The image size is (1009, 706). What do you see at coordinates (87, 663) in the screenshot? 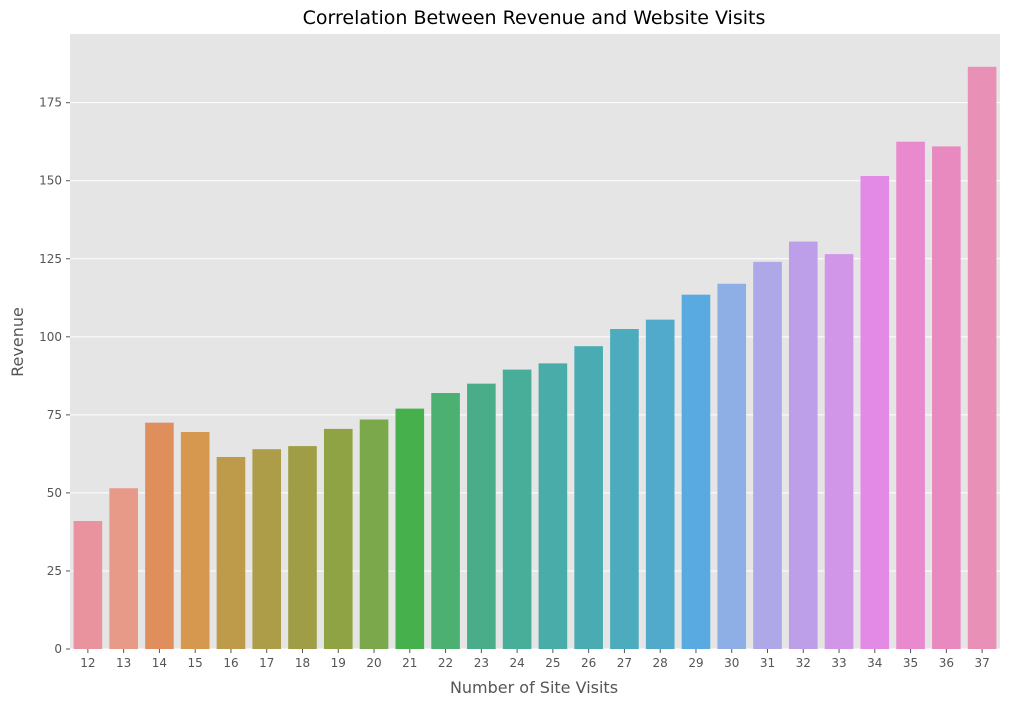
I see `x-tick-label: 12` at bounding box center [87, 663].